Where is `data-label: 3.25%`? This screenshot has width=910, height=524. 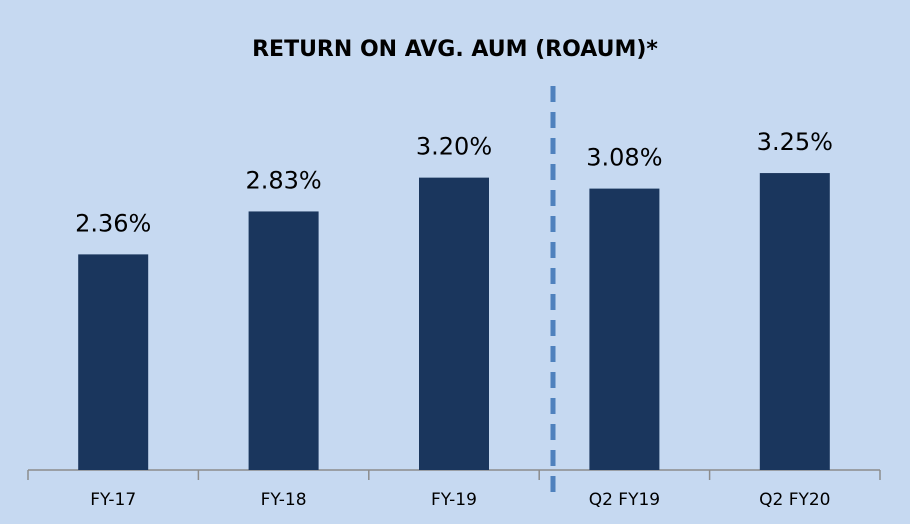
data-label: 3.25% is located at coordinates (795, 142).